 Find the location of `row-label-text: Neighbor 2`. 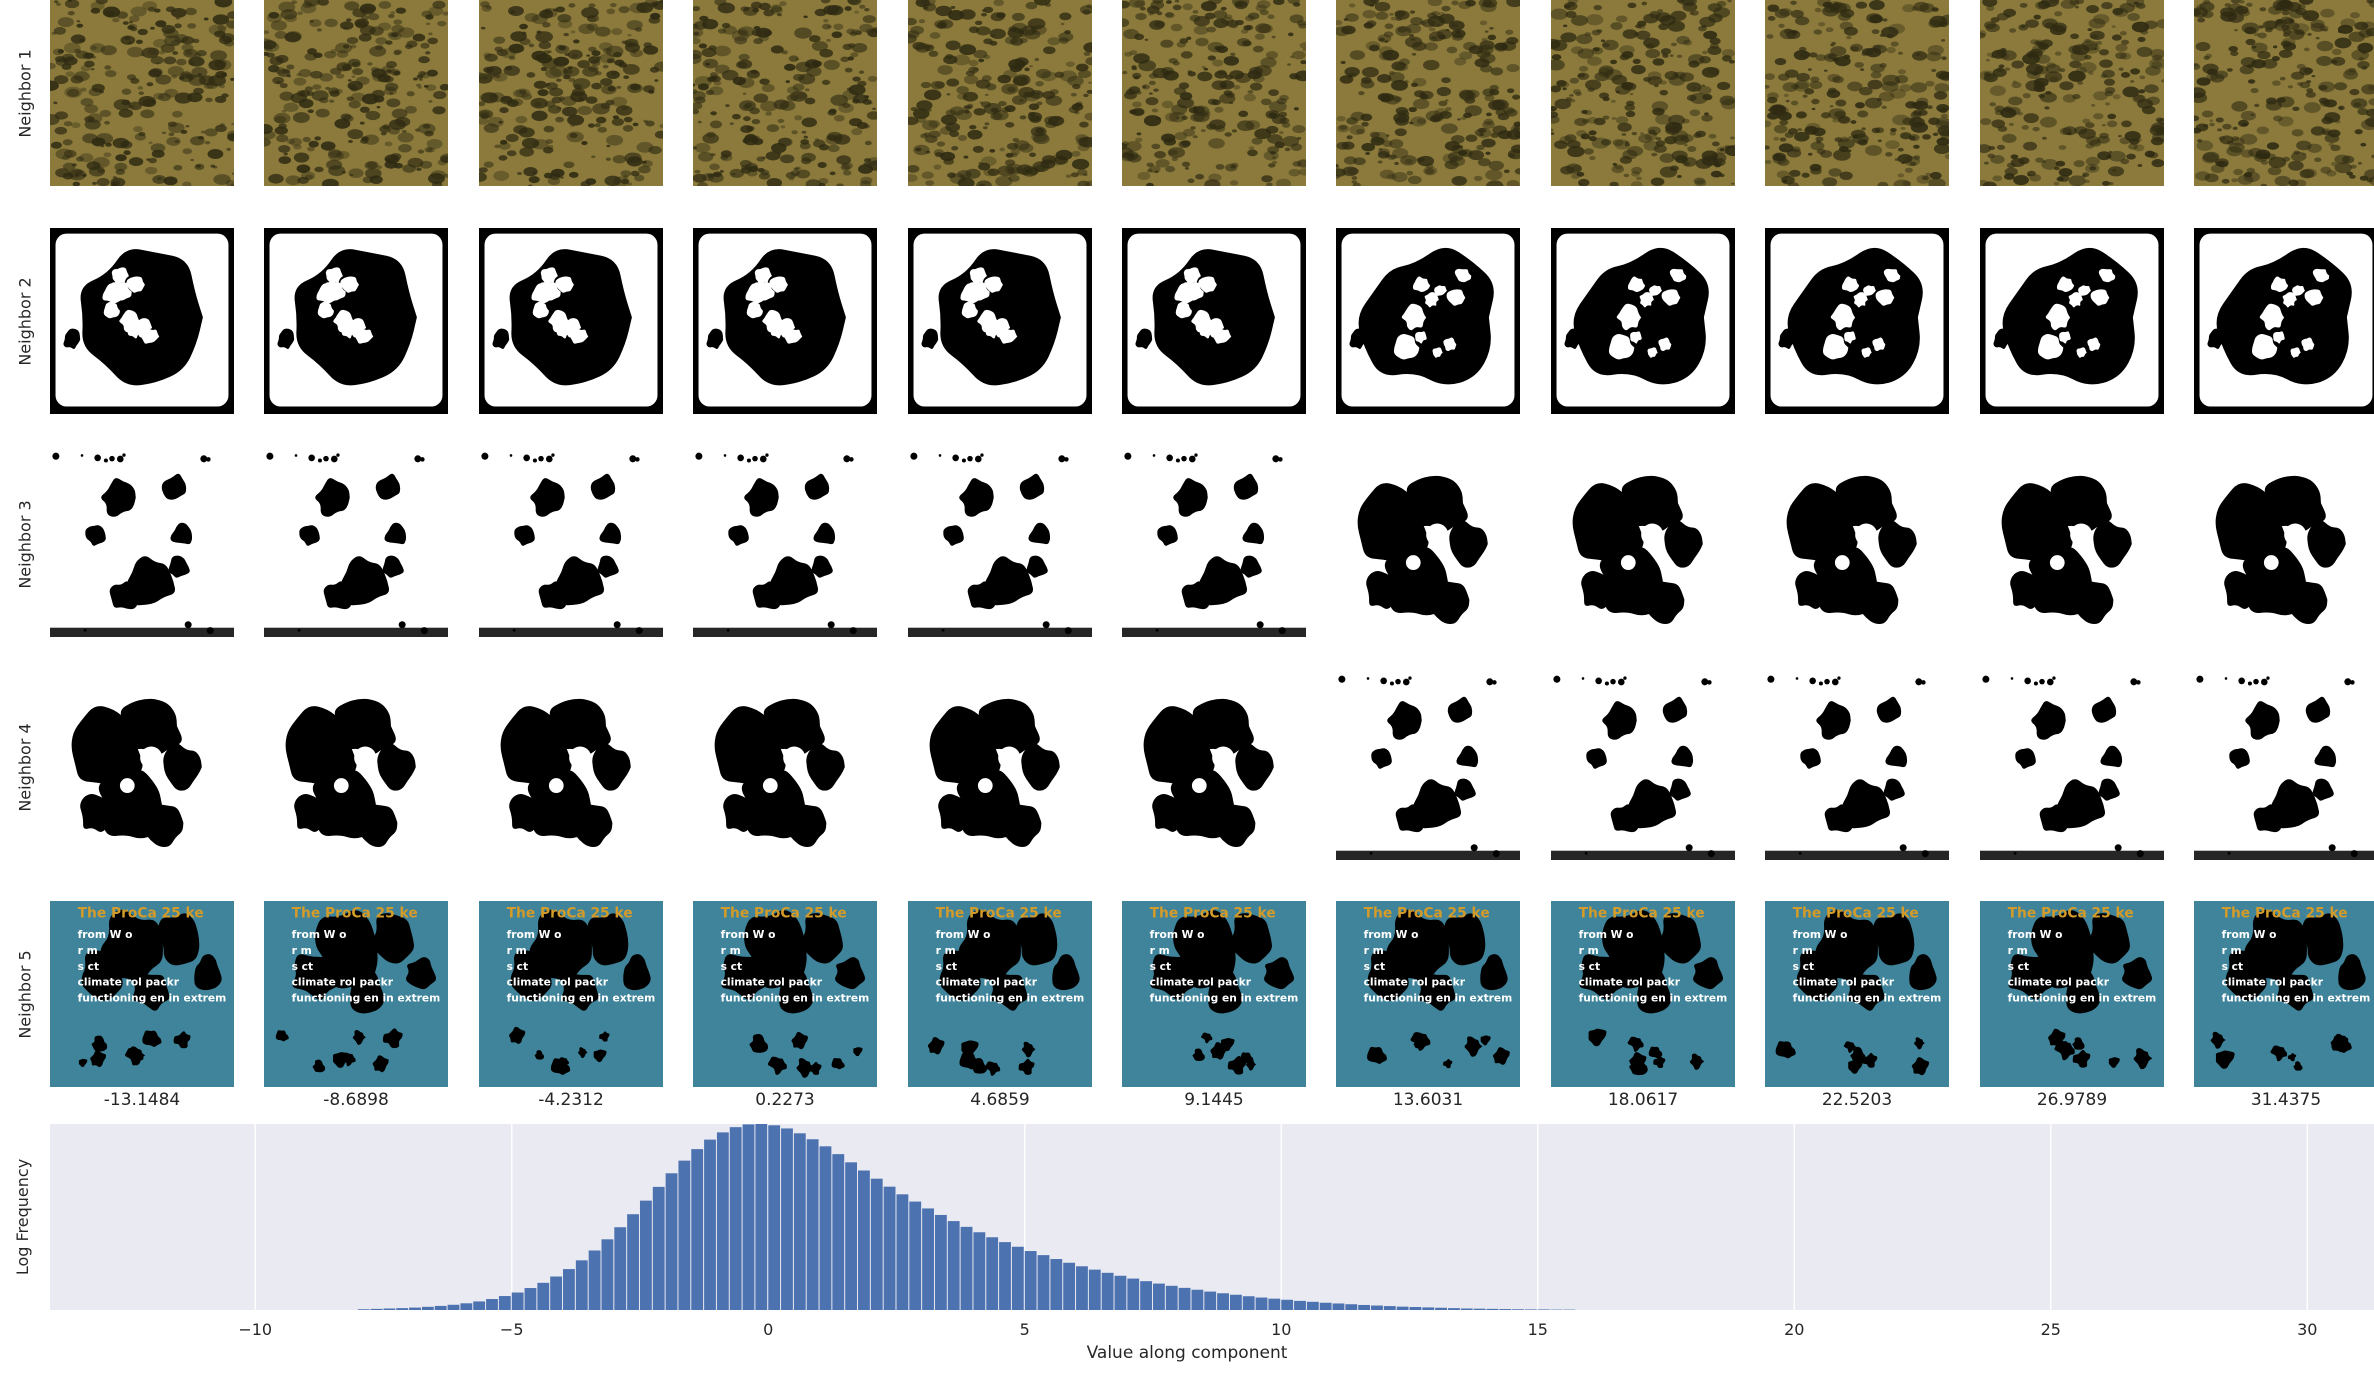

row-label-text: Neighbor 2 is located at coordinates (25, 321).